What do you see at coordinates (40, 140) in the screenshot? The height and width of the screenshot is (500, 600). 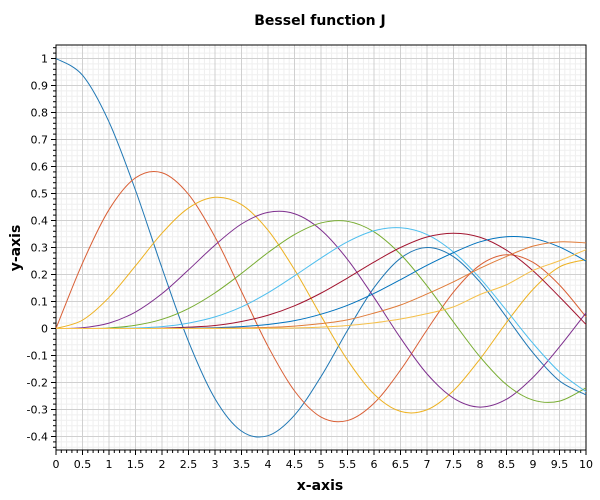 I see `y-tick-label: 0.7` at bounding box center [40, 140].